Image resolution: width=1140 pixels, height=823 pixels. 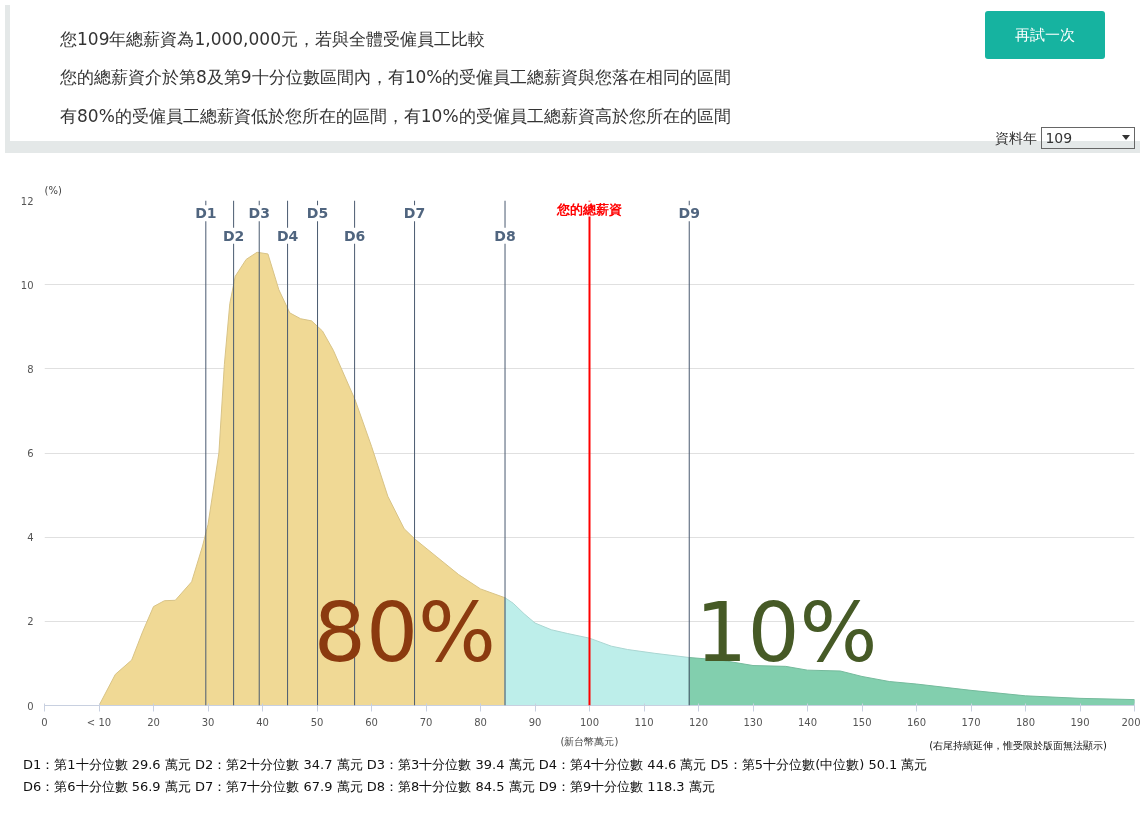 What do you see at coordinates (1016, 138) in the screenshot?
I see `text: 資料年` at bounding box center [1016, 138].